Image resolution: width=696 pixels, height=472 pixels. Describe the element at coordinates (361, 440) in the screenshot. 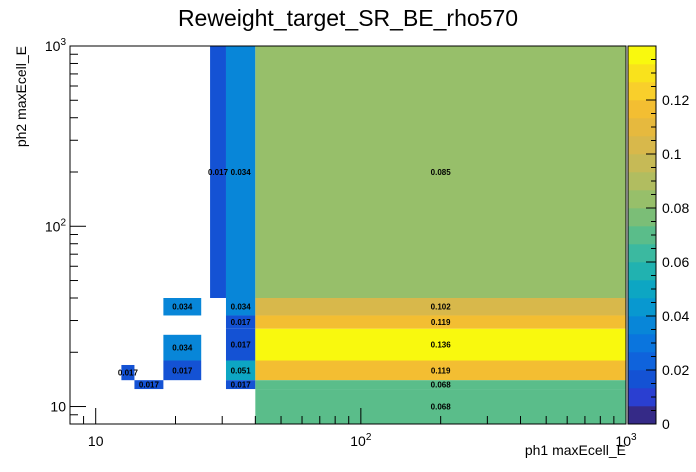

I see `x-tick-label: 102` at that location.